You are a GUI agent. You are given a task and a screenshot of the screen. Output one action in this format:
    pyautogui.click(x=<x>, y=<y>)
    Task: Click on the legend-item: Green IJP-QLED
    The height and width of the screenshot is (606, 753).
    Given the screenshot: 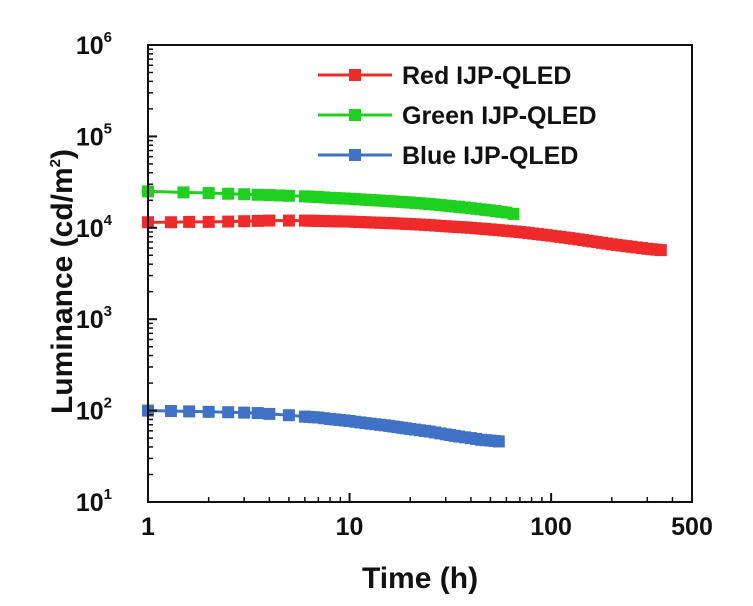 What is the action you would take?
    pyautogui.click(x=457, y=116)
    